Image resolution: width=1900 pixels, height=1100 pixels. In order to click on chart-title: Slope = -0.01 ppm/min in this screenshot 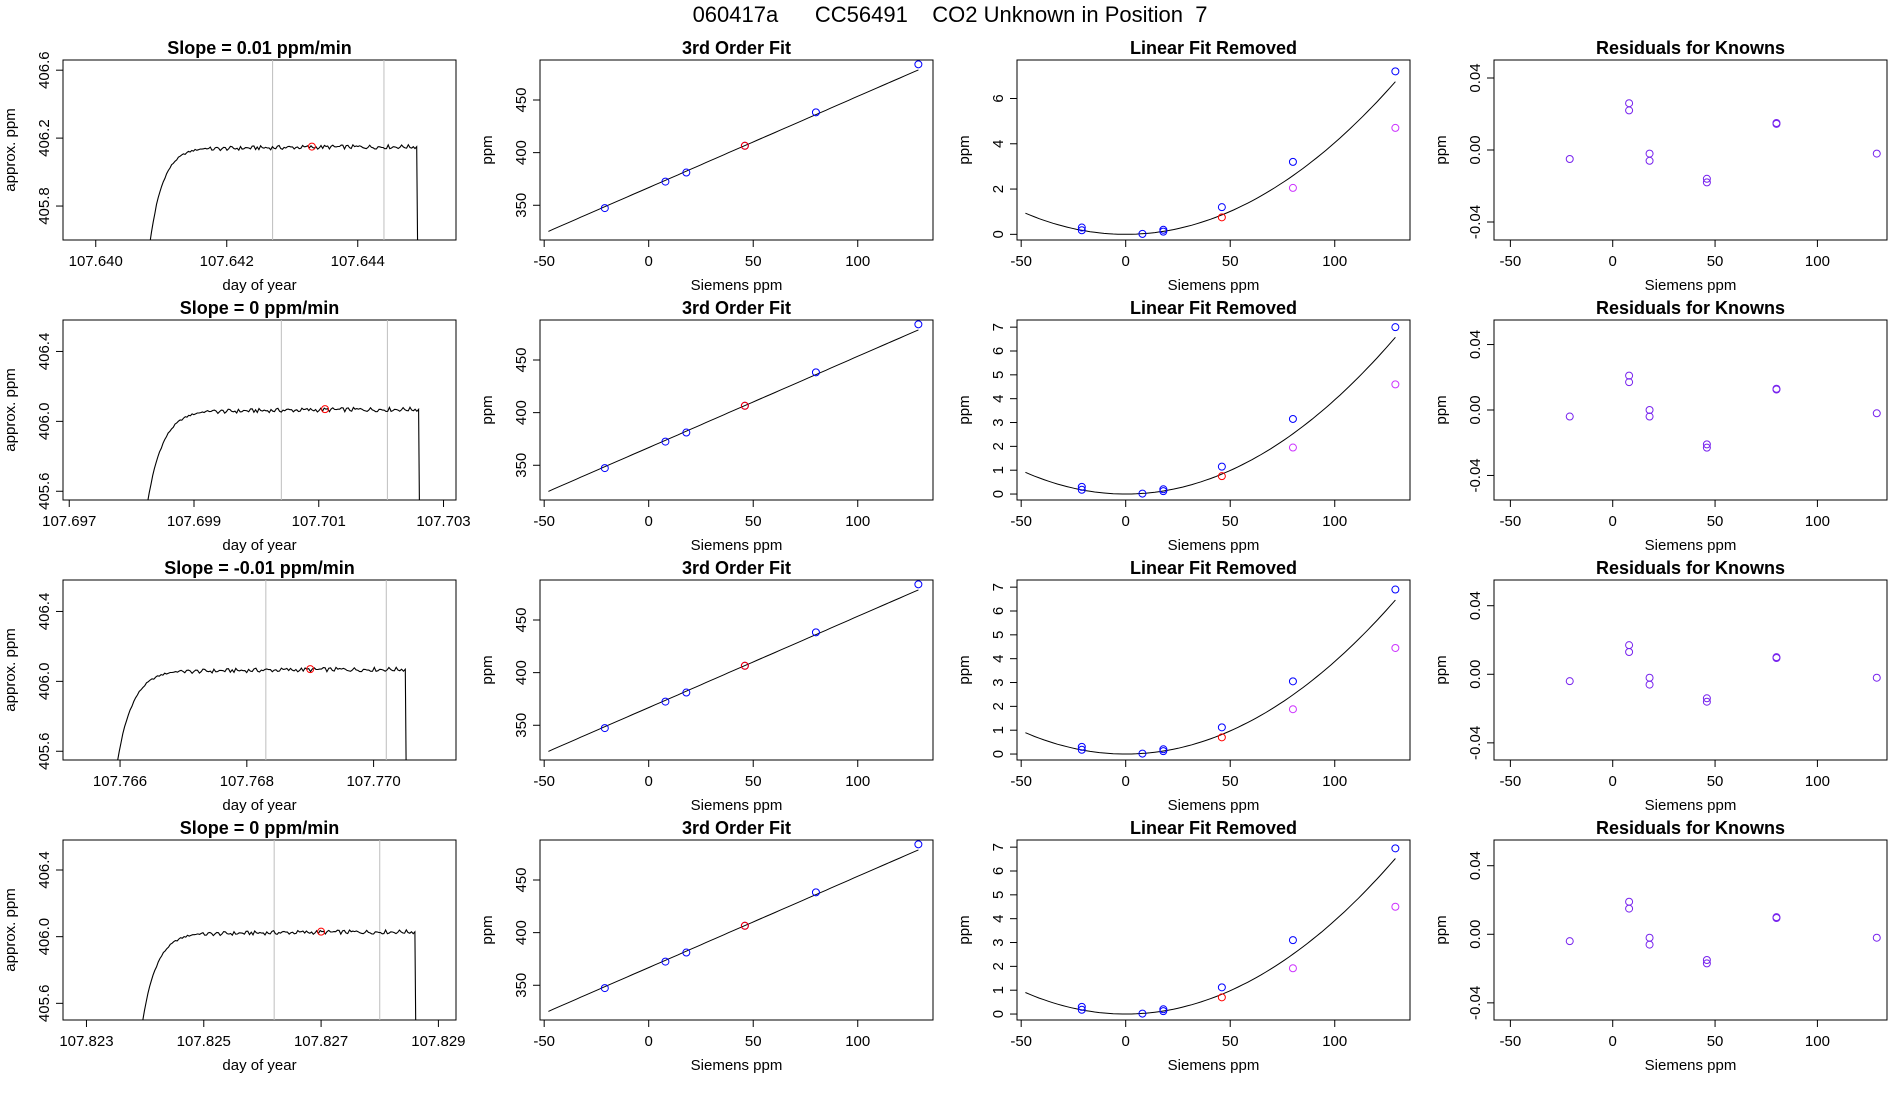, I will do `click(259, 568)`.